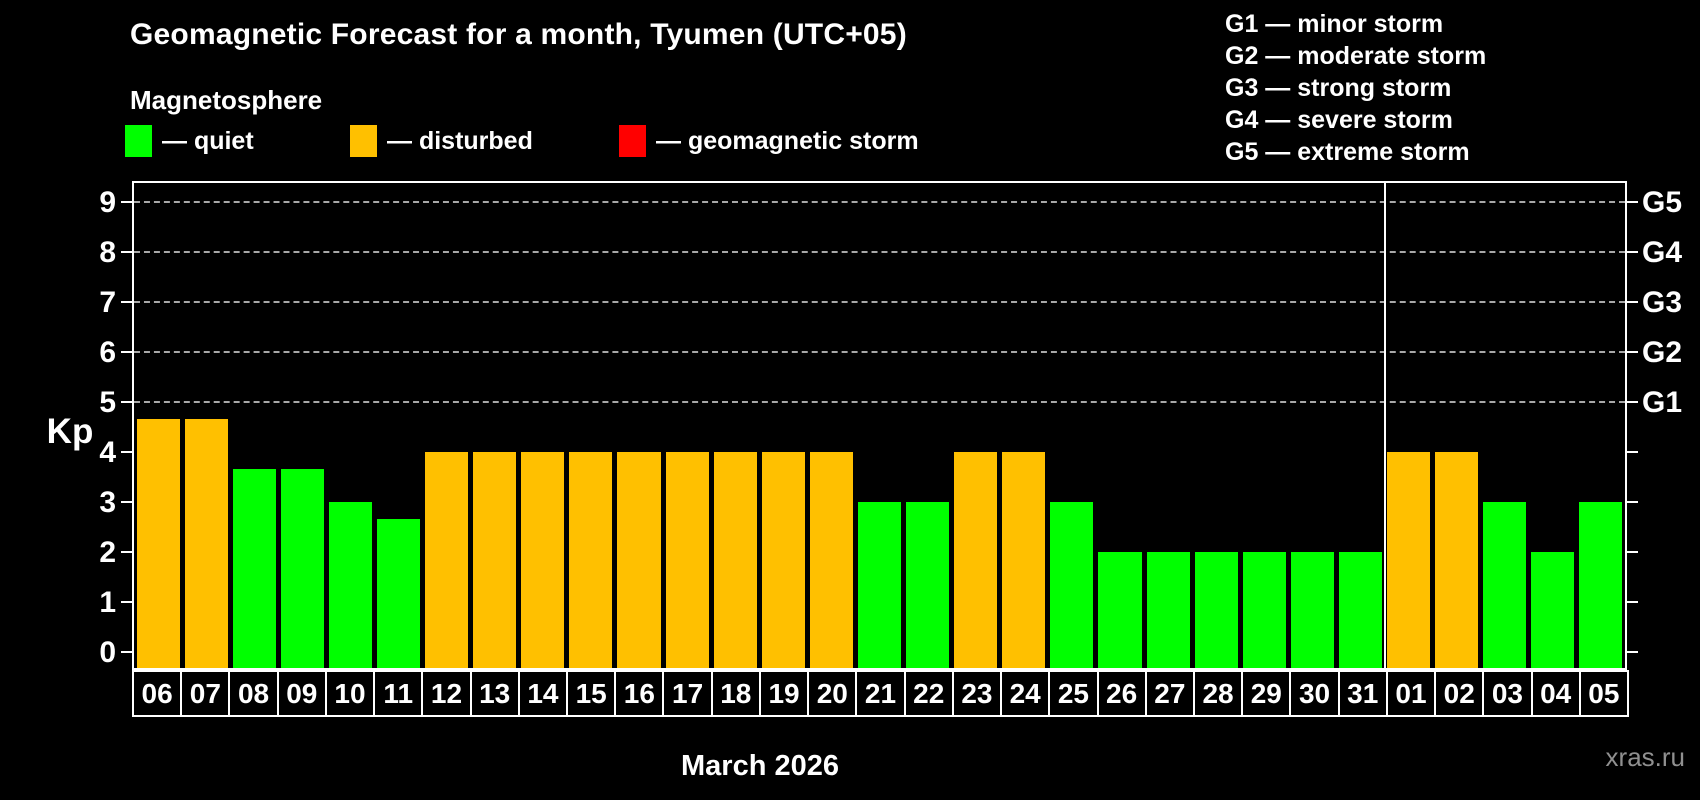 The image size is (1700, 800). Describe the element at coordinates (879, 252) in the screenshot. I see `gridline-kp8` at that location.